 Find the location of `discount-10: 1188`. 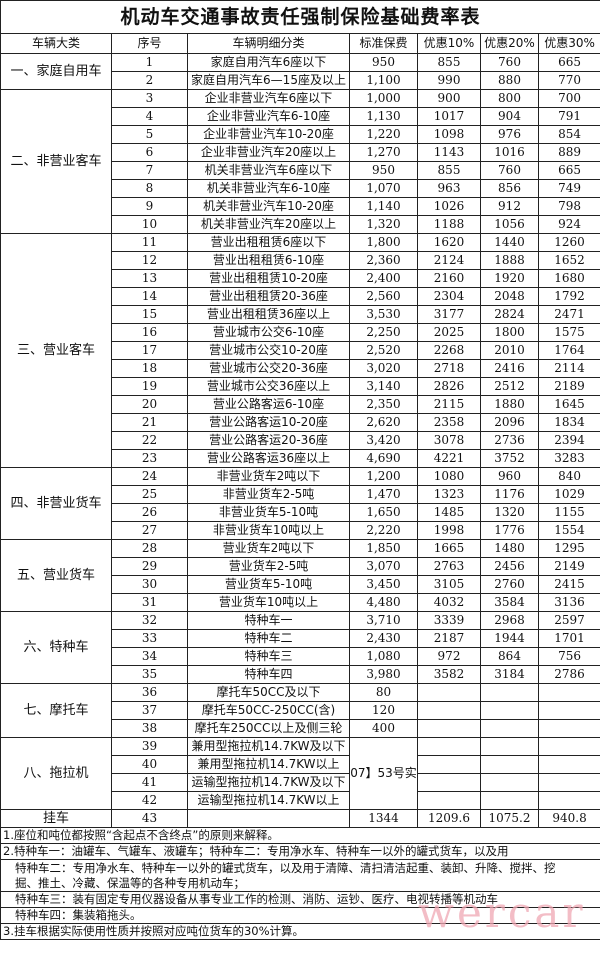

discount-10: 1188 is located at coordinates (449, 224).